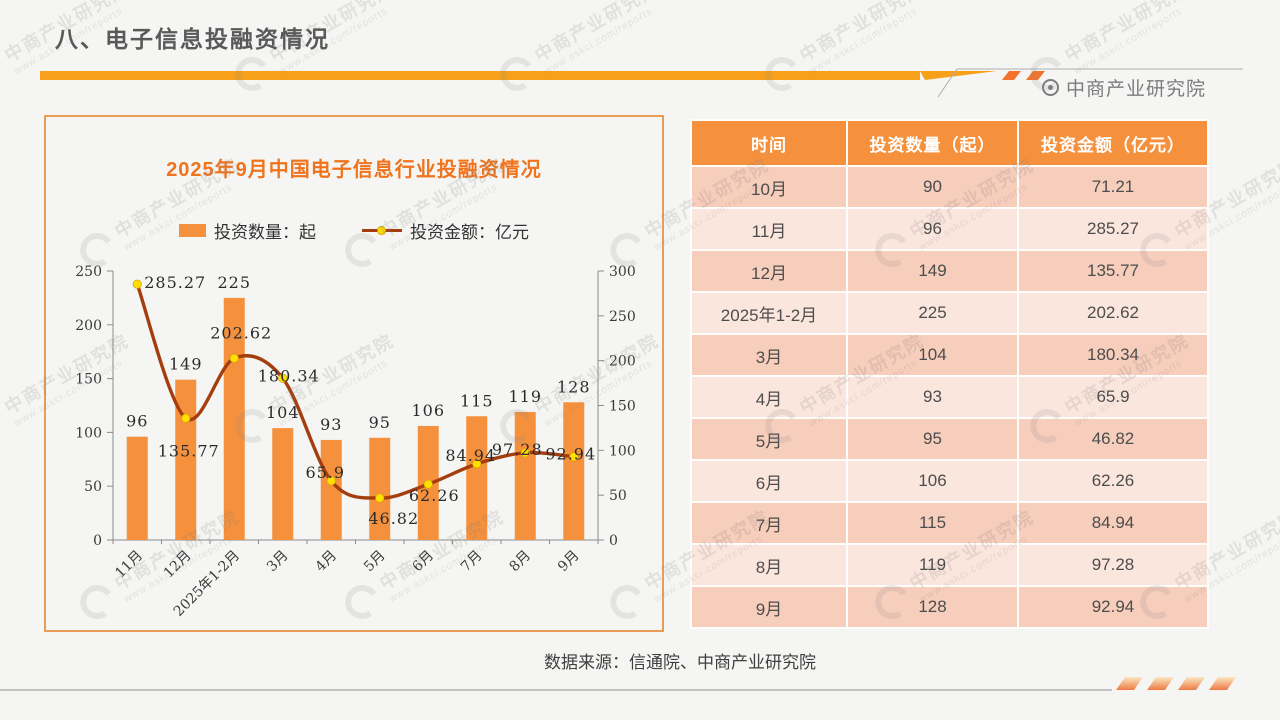  What do you see at coordinates (769, 313) in the screenshot?
I see `table-cell: 2025年1-2月` at bounding box center [769, 313].